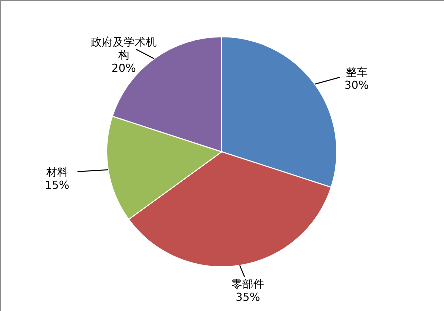 The height and width of the screenshot is (311, 444). What do you see at coordinates (357, 85) in the screenshot?
I see `data-label: 30%` at bounding box center [357, 85].